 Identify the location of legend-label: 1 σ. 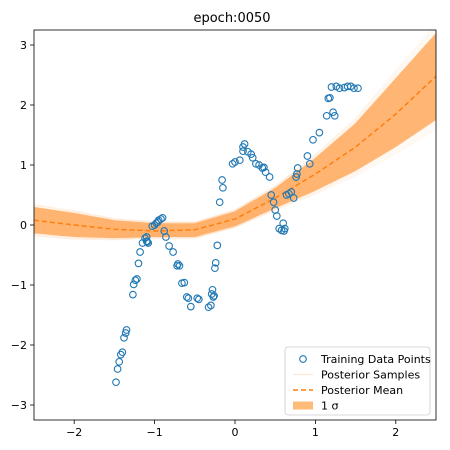
(329, 406).